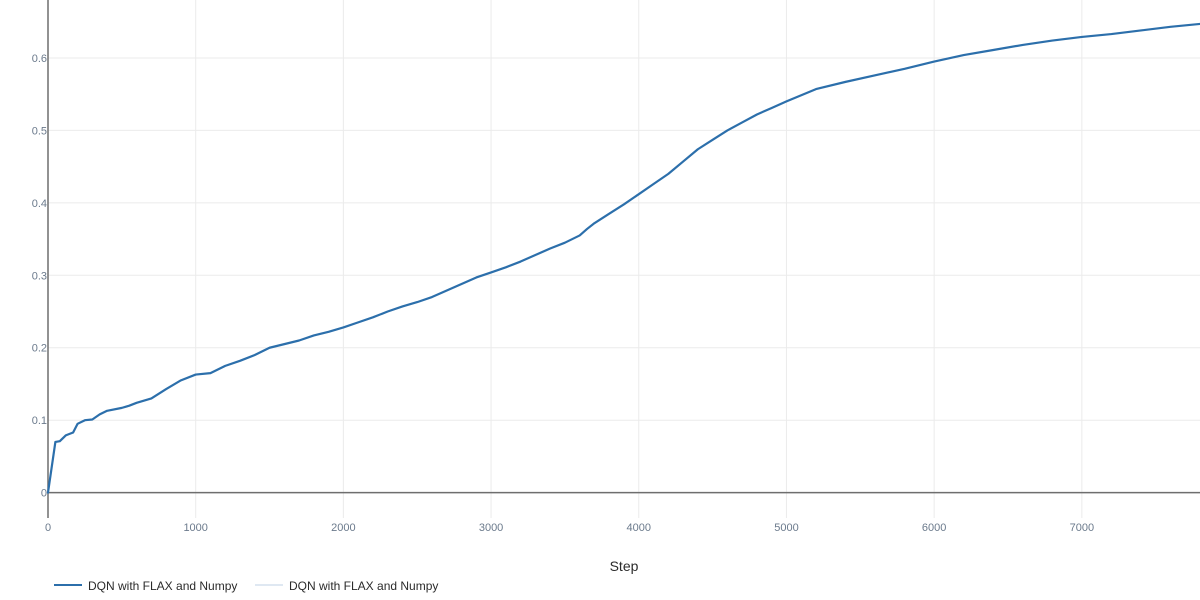 The width and height of the screenshot is (1200, 600). I want to click on x-tick-label: 4000, so click(639, 528).